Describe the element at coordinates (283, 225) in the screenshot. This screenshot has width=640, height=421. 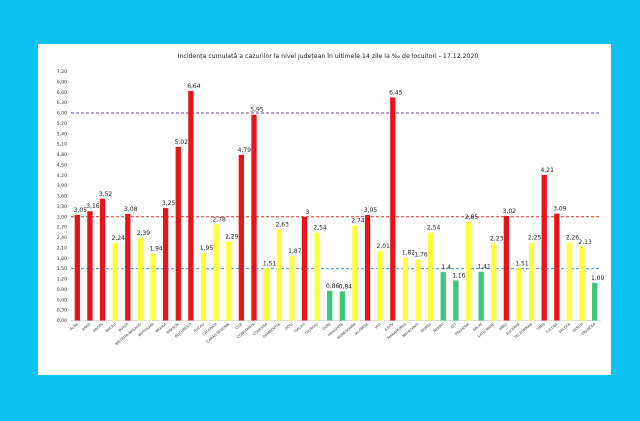
I see `data-label: 2,63` at that location.